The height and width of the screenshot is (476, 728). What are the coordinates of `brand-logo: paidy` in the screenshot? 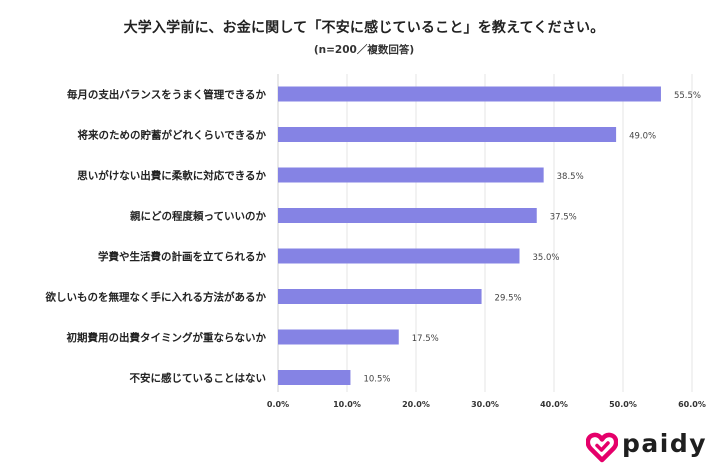 It's located at (651, 447).